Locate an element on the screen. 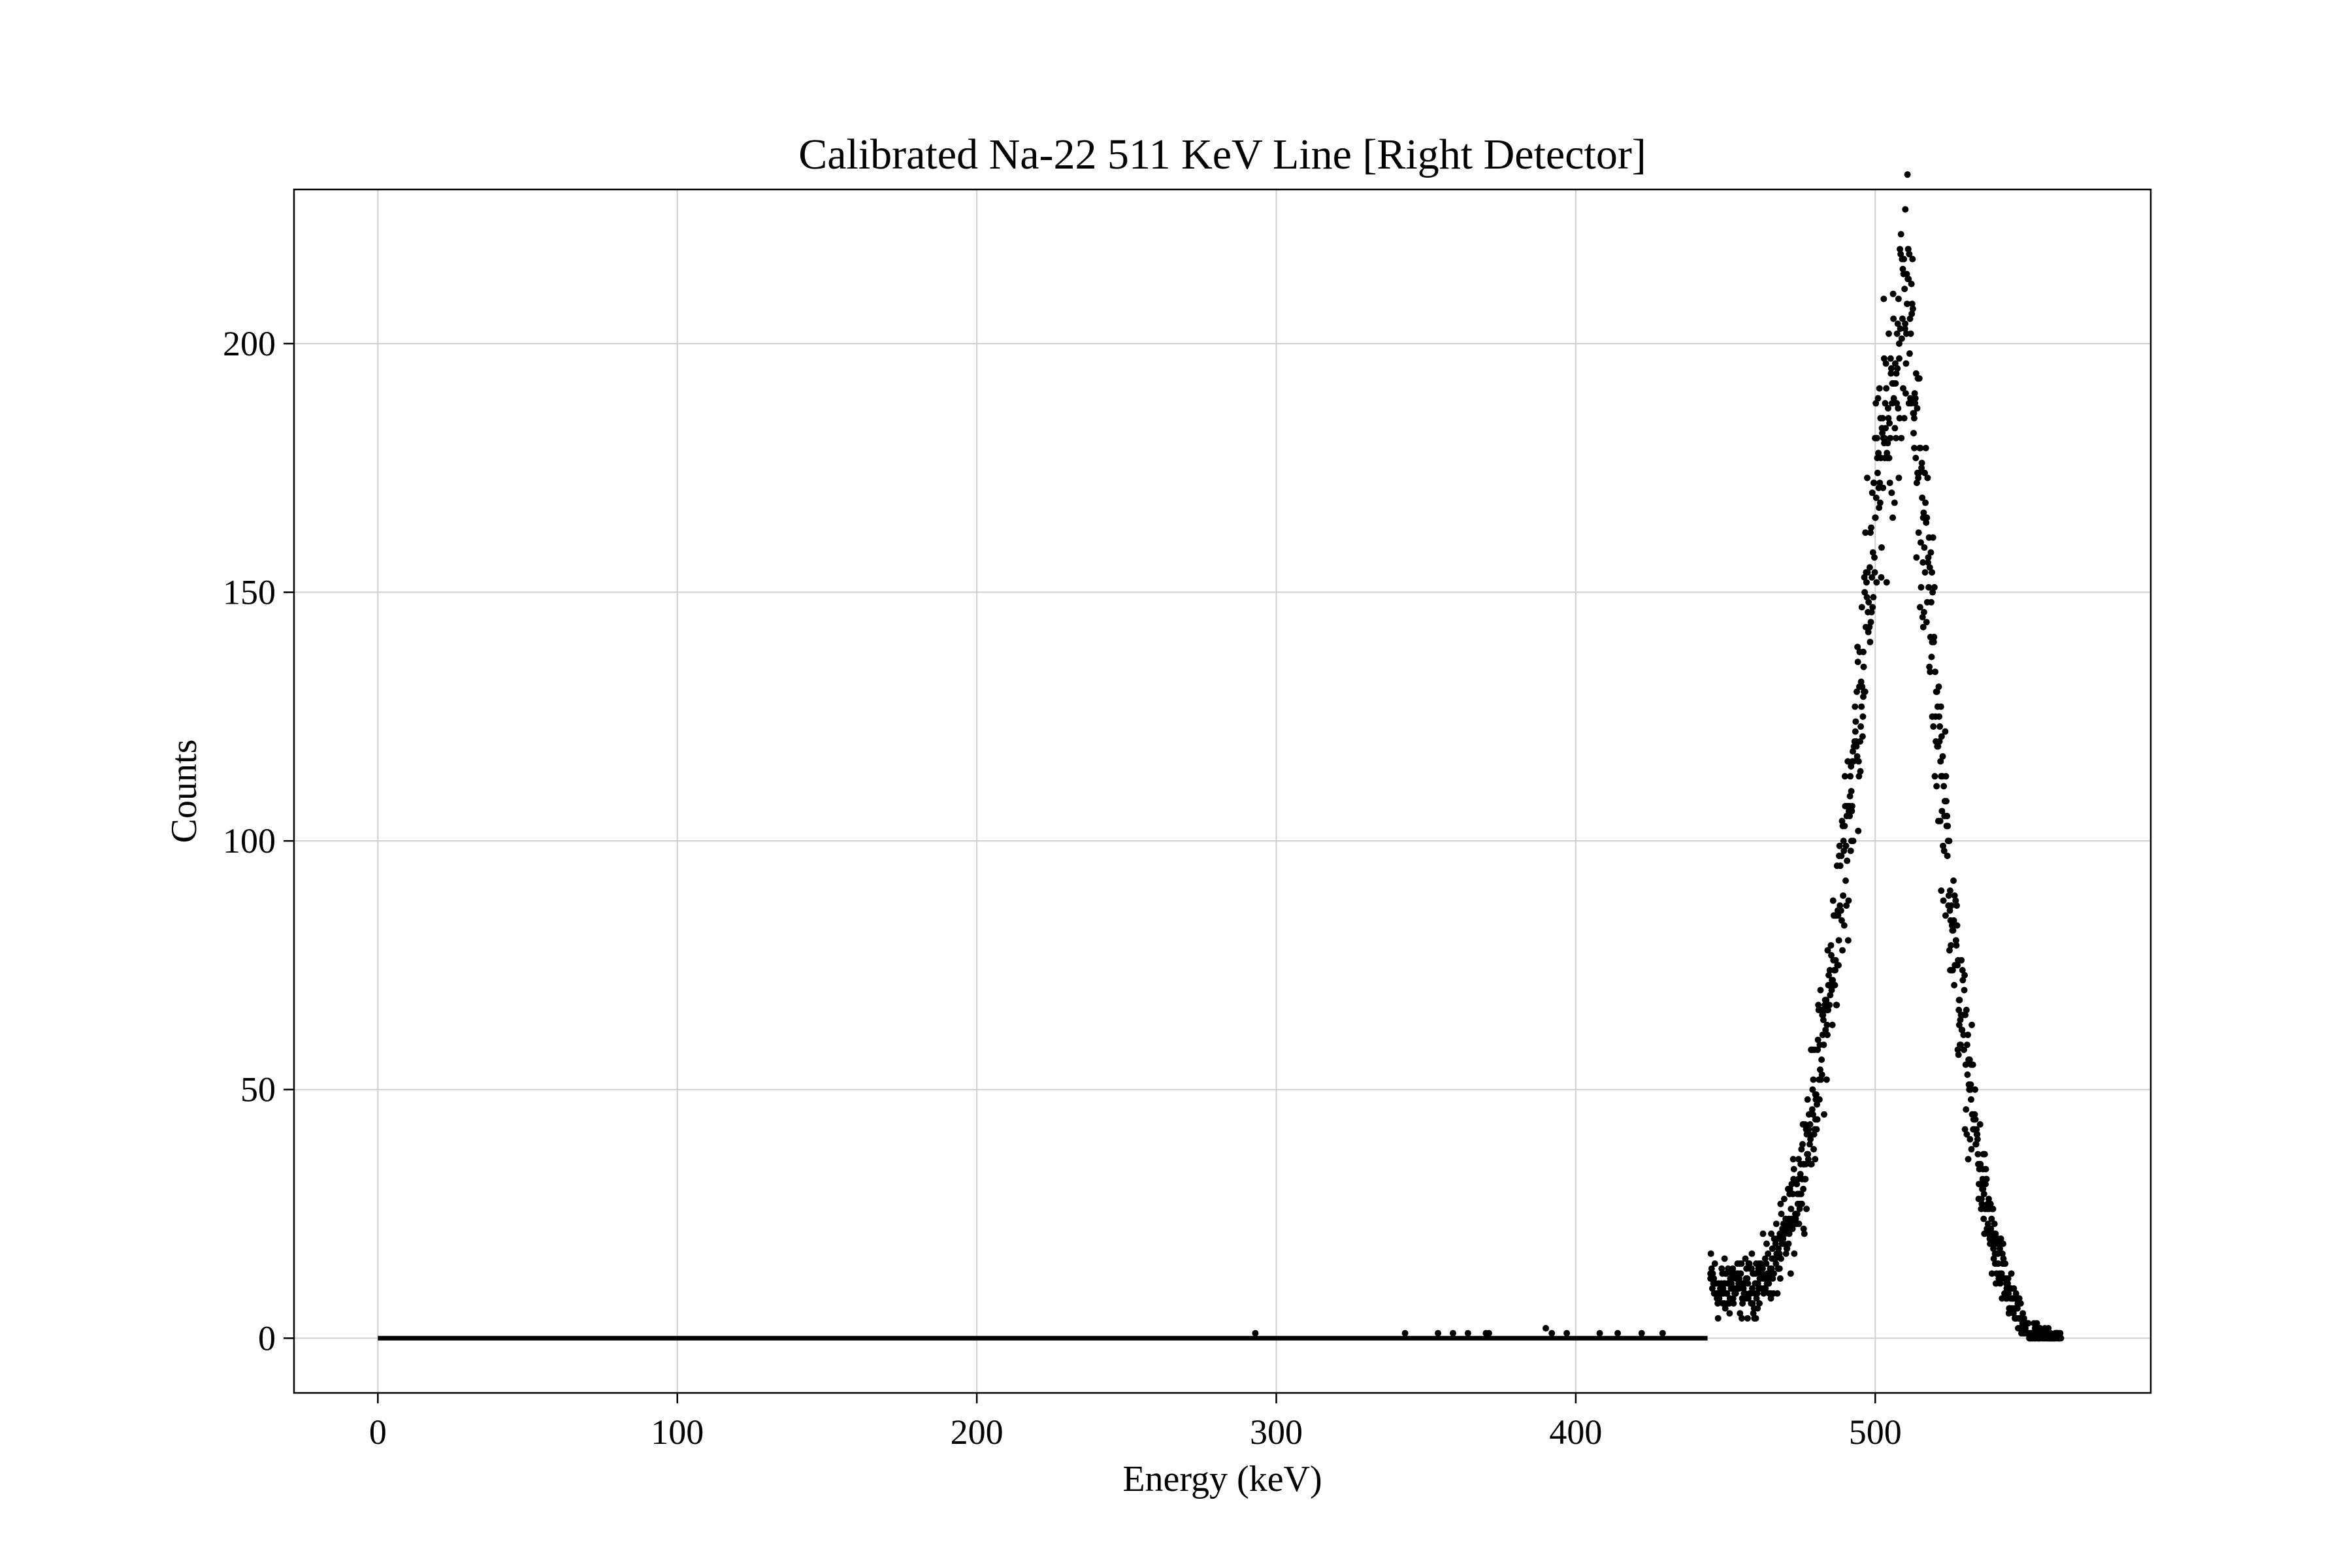  y-tick-label: 200 is located at coordinates (249, 343).